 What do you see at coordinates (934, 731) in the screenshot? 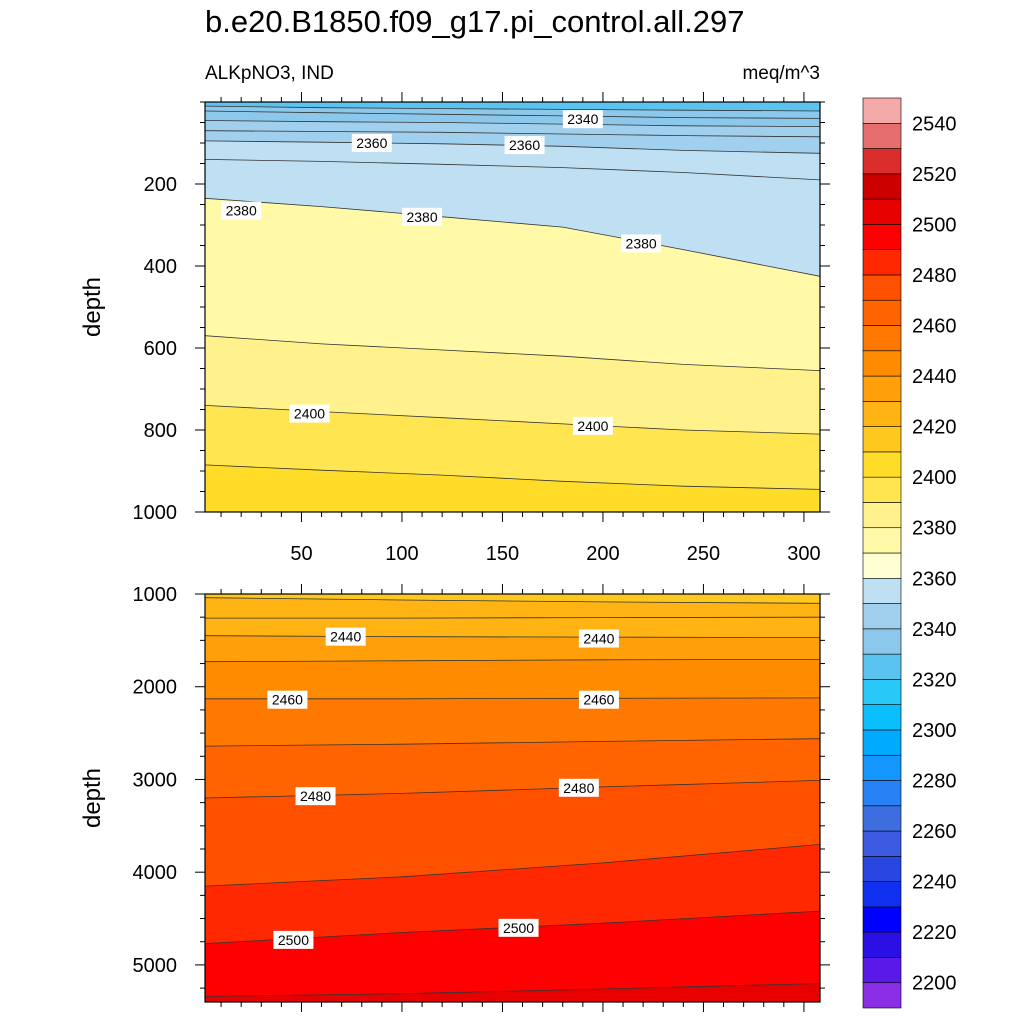
I see `colorbar-label: 2300` at bounding box center [934, 731].